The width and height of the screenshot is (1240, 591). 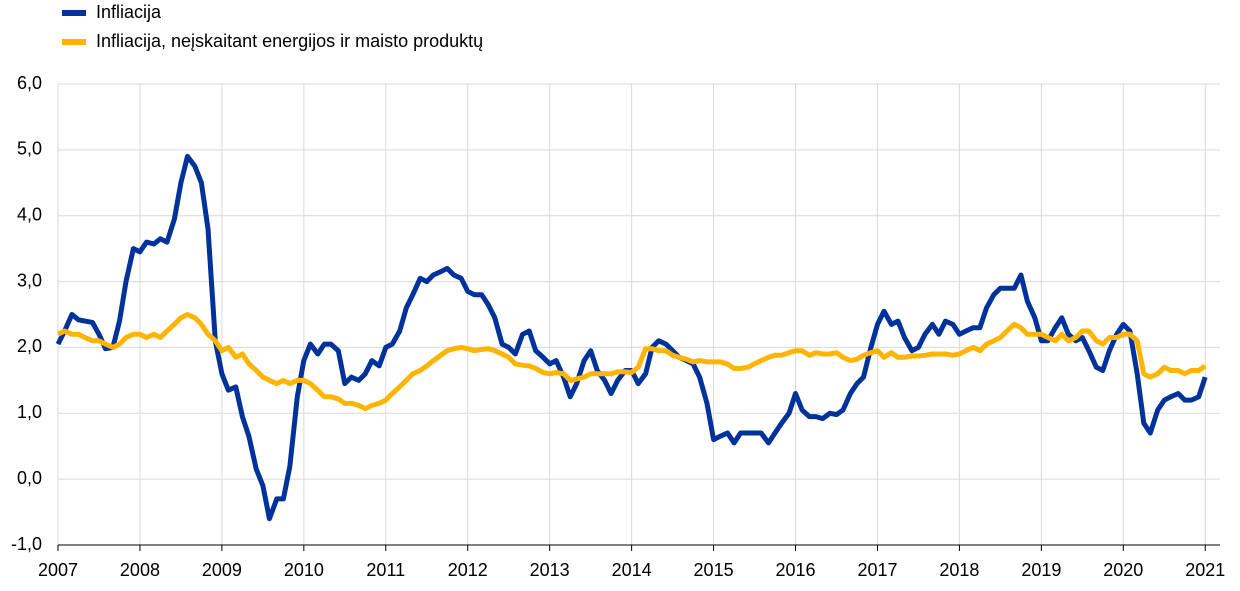 What do you see at coordinates (1205, 570) in the screenshot?
I see `x-tick-label: 2021` at bounding box center [1205, 570].